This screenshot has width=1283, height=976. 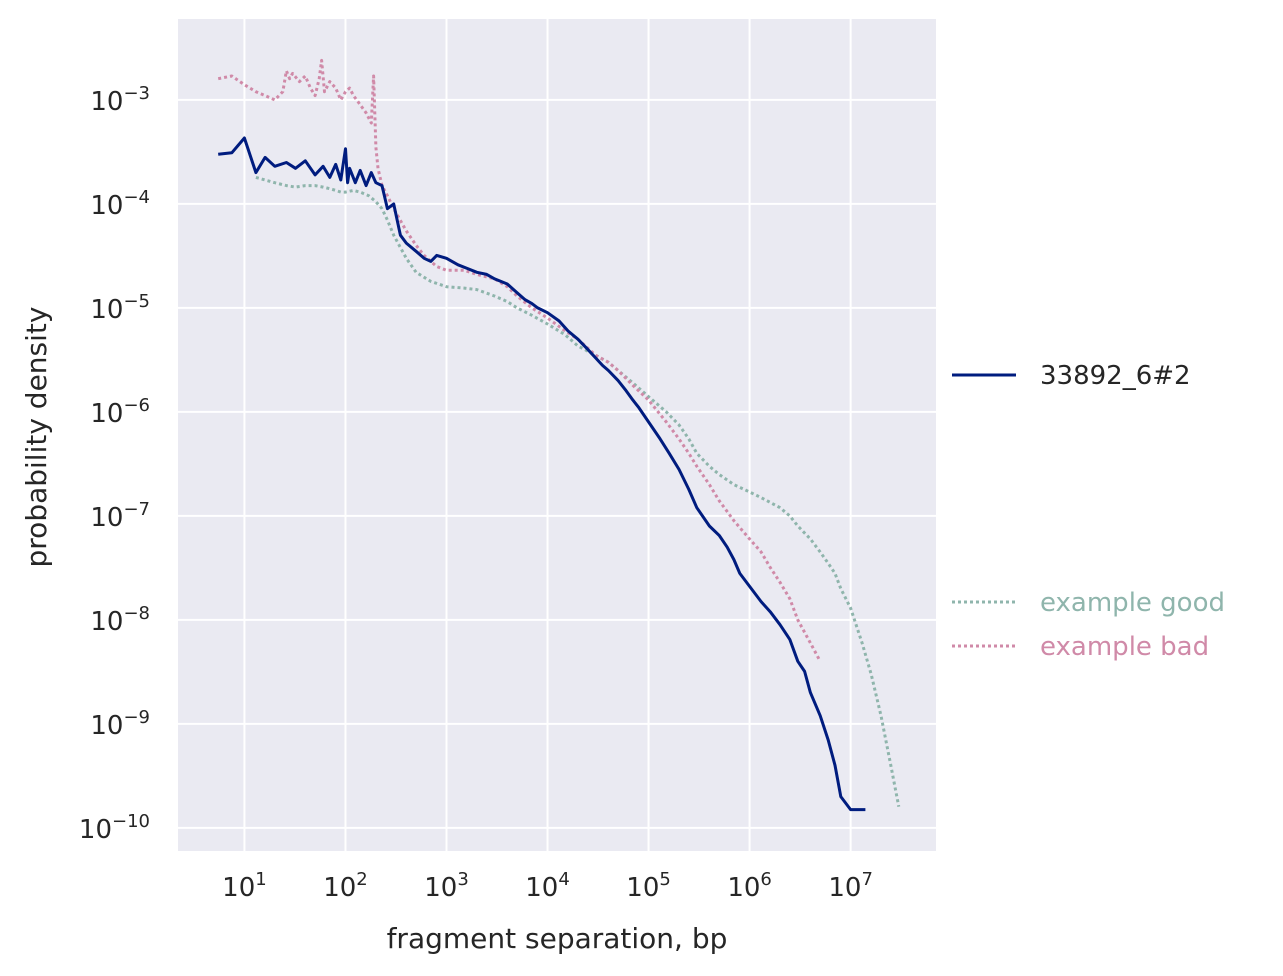 I want to click on legend-label: example bad, so click(x=1124, y=647).